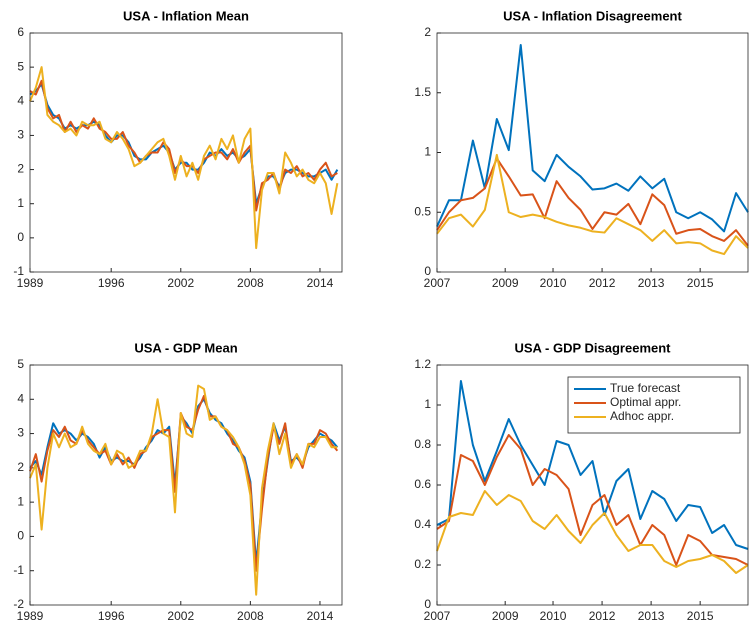  Describe the element at coordinates (20, 32) in the screenshot. I see `y-tick-label: 6` at that location.